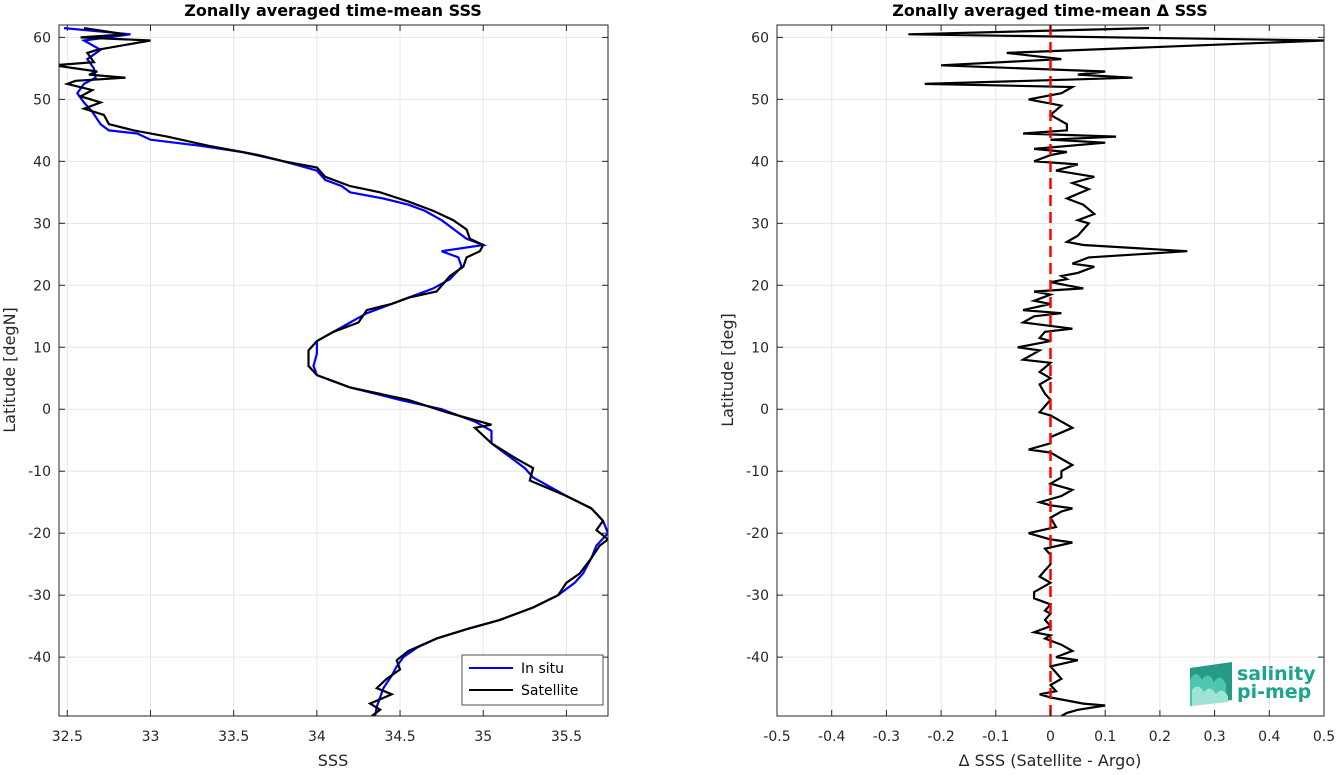 The image size is (1336, 775). Describe the element at coordinates (42, 162) in the screenshot. I see `sss-y-tick-label: 40` at that location.